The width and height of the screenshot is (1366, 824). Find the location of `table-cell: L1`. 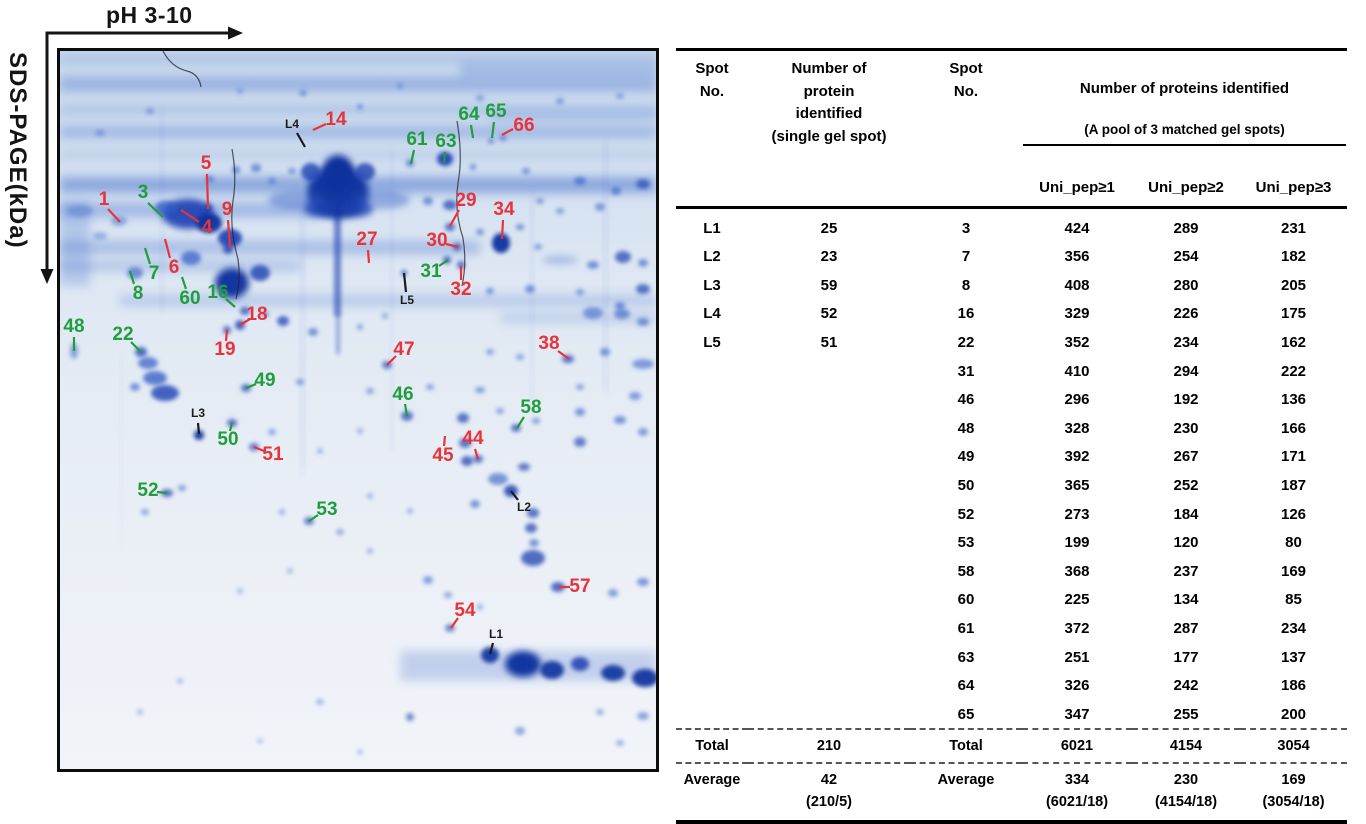

table-cell: L1 is located at coordinates (712, 228).